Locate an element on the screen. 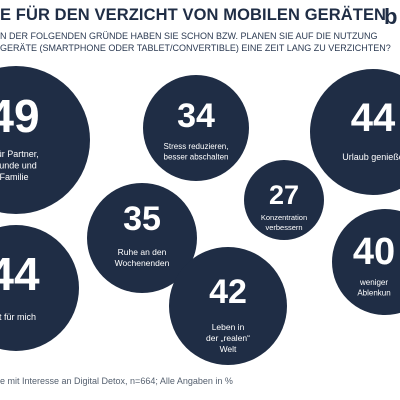 The image size is (400, 400). bubble-6: 44 eit für mich is located at coordinates (39, 288).